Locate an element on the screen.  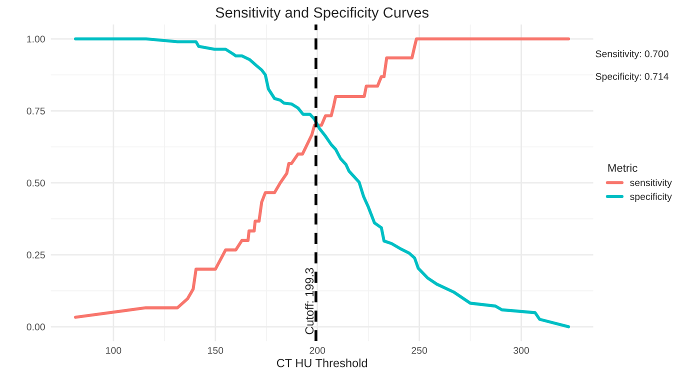
y-tick-label: 1.00 is located at coordinates (36, 39).